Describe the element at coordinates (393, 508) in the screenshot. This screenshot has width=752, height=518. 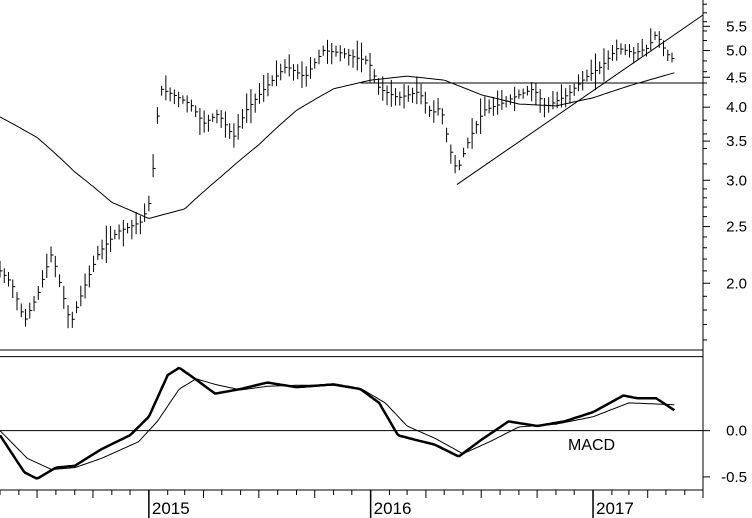
I see `year-label: 2016` at that location.